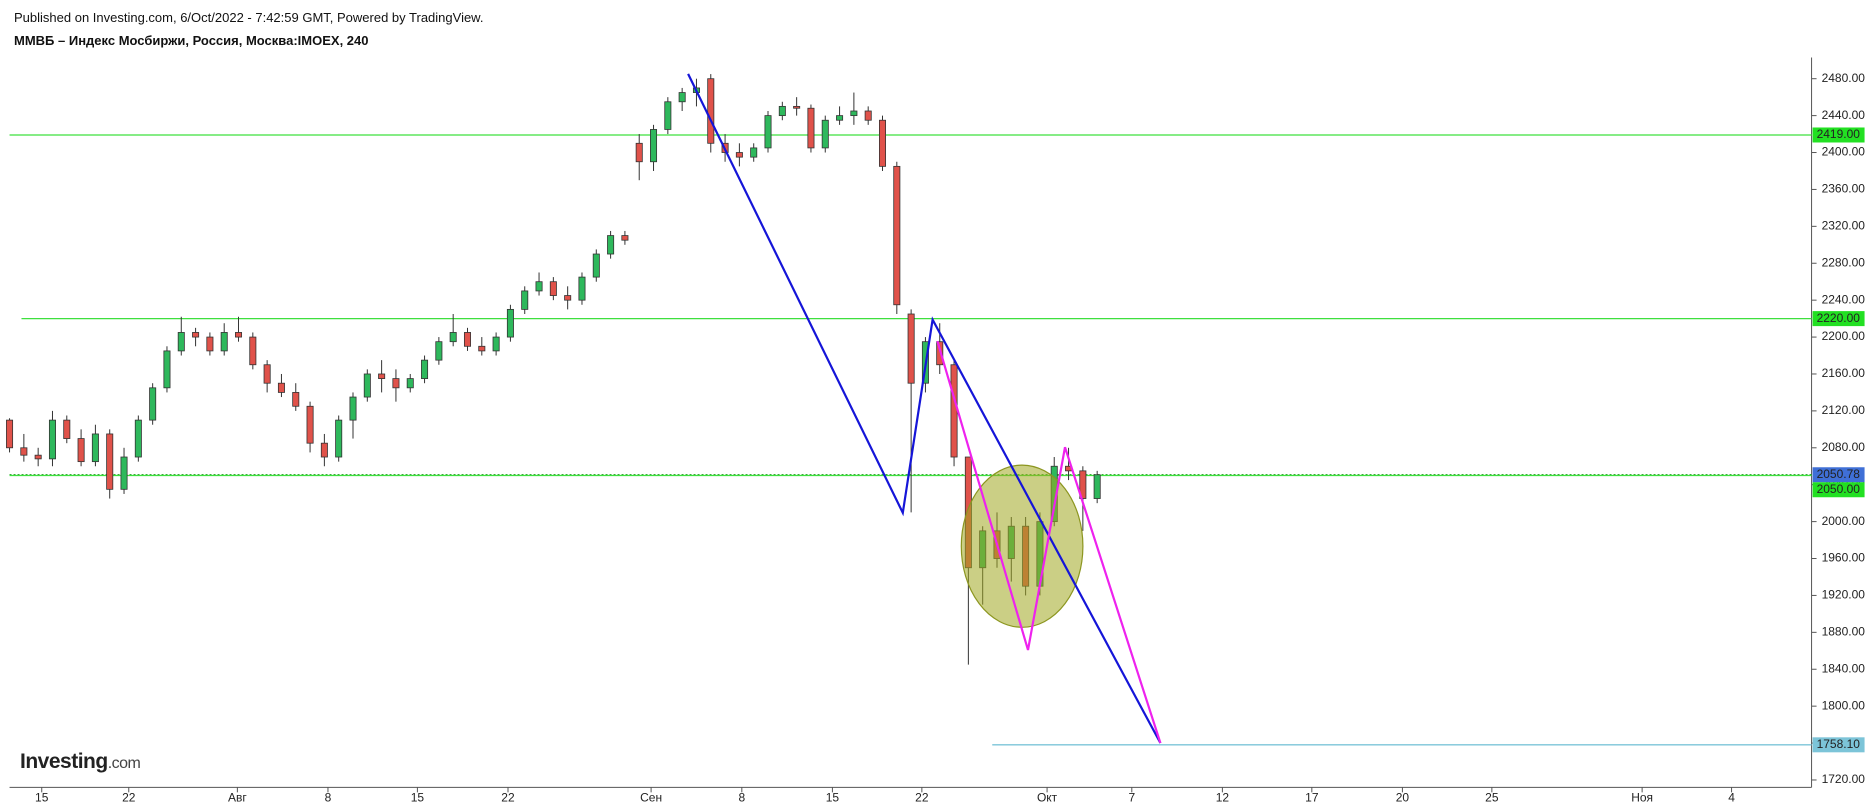 The height and width of the screenshot is (810, 1870). Describe the element at coordinates (1731, 798) in the screenshot. I see `x-tick-label: 4` at that location.